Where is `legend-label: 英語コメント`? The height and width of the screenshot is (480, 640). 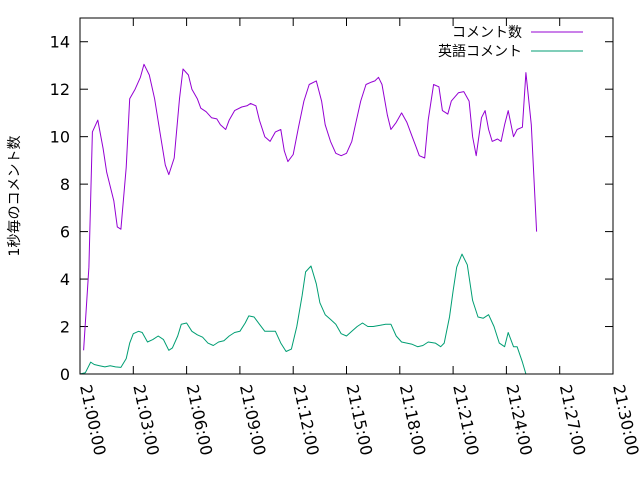 legend-label: 英語コメント is located at coordinates (480, 51).